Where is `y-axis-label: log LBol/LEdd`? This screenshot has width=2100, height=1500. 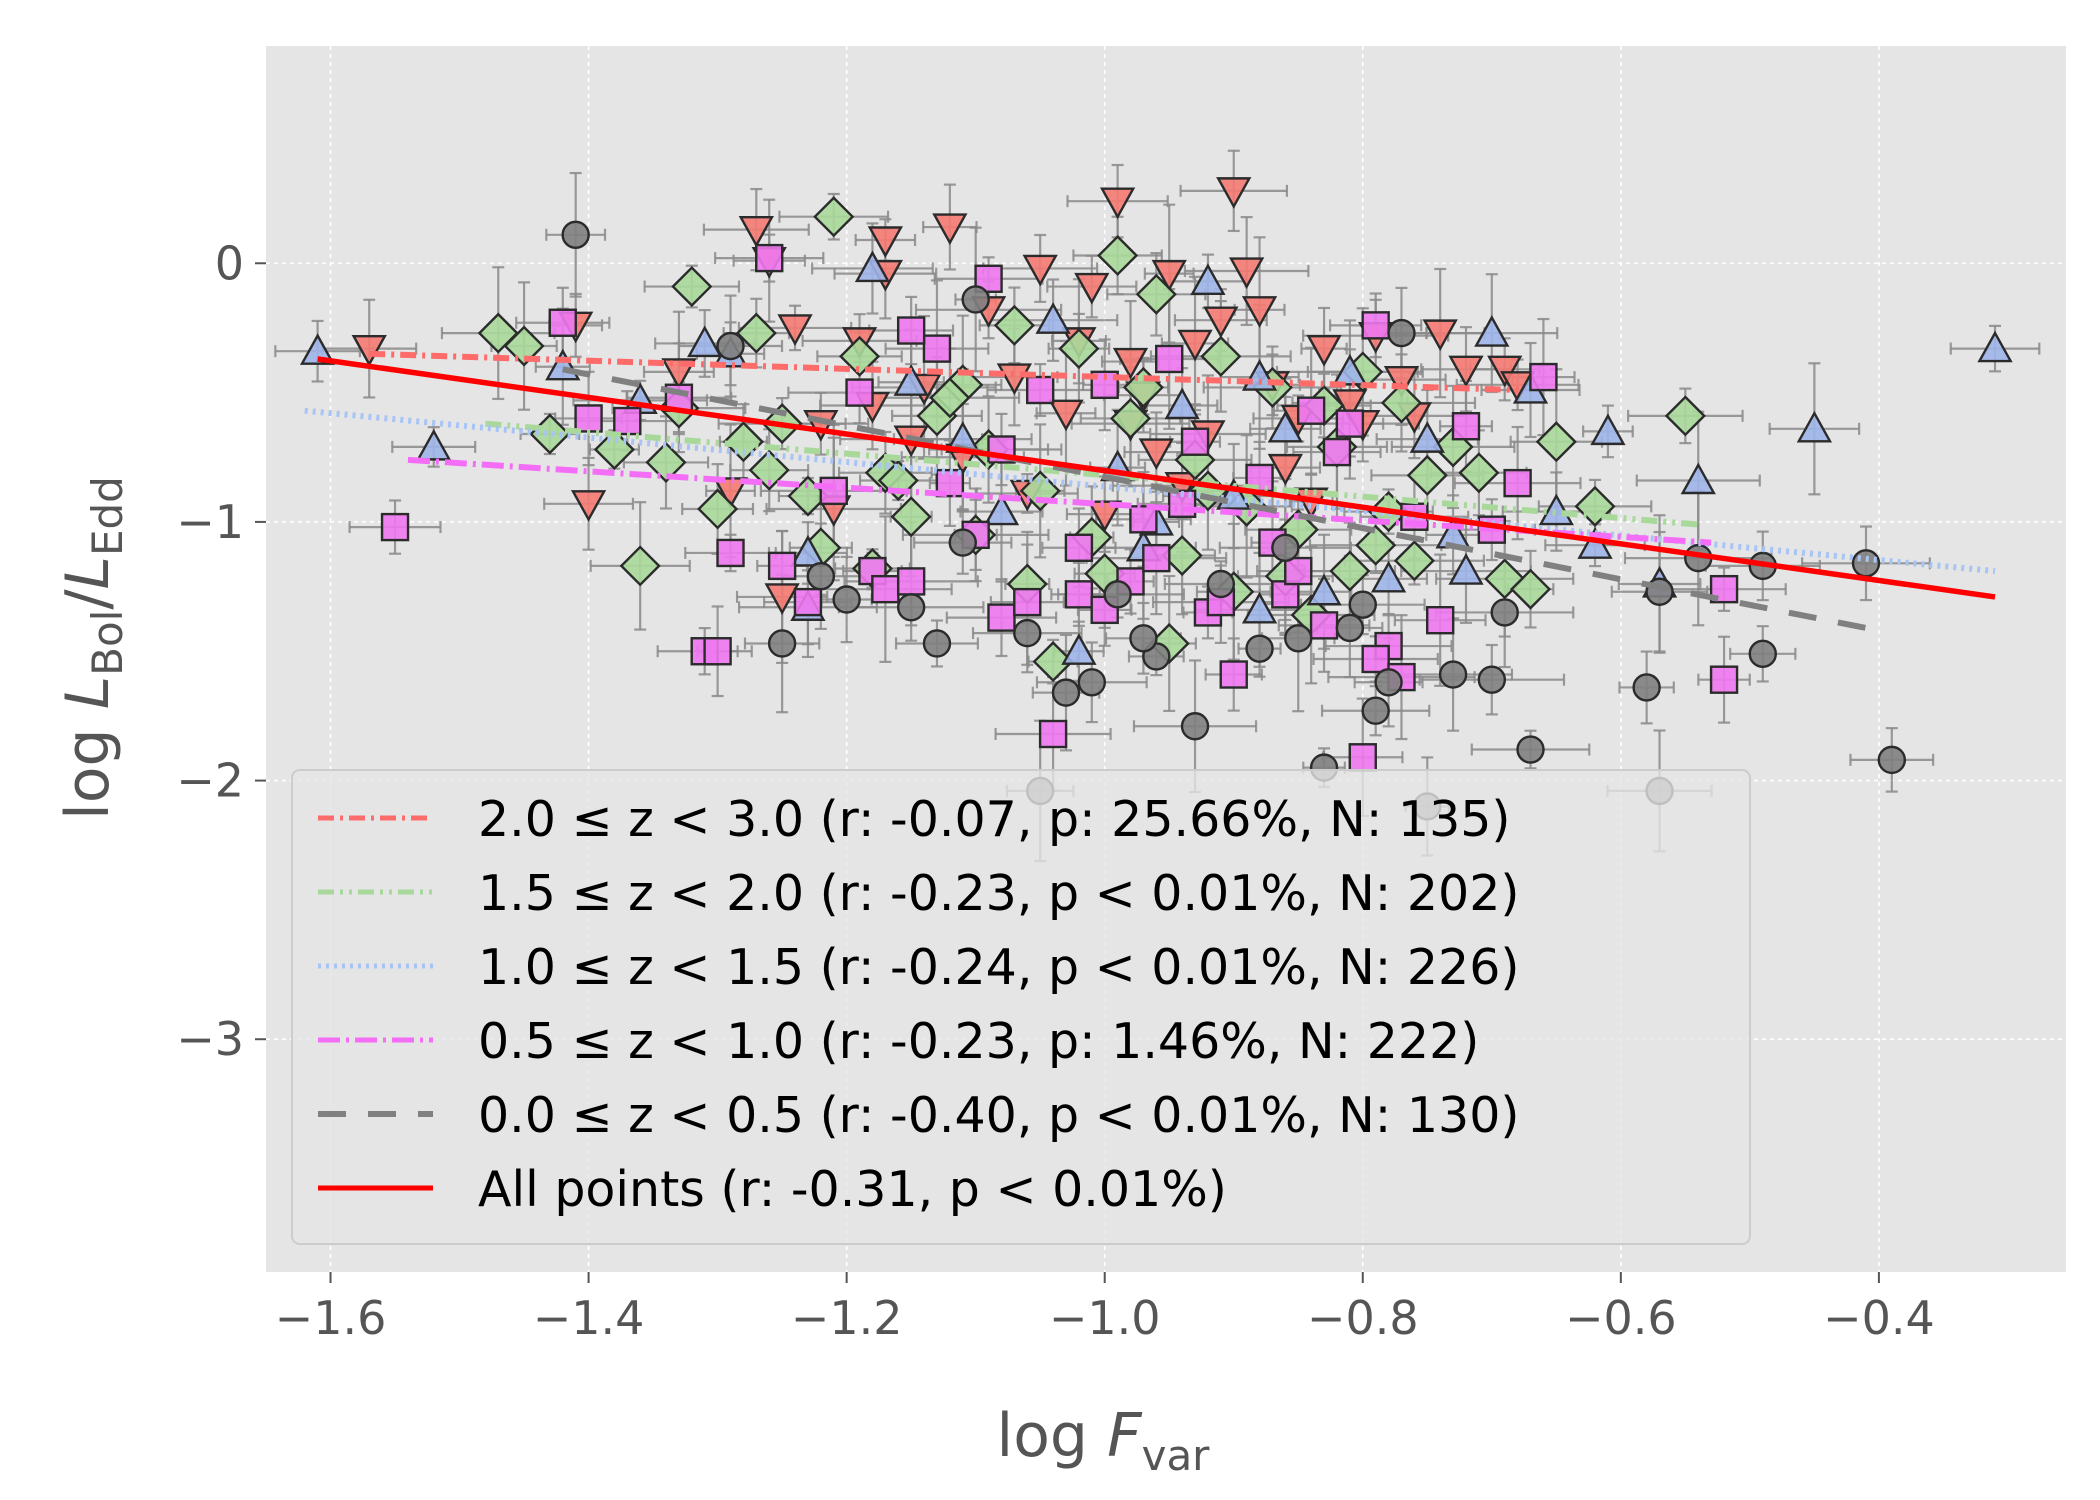
y-axis-label: log LBol/LEdd is located at coordinates (92, 648).